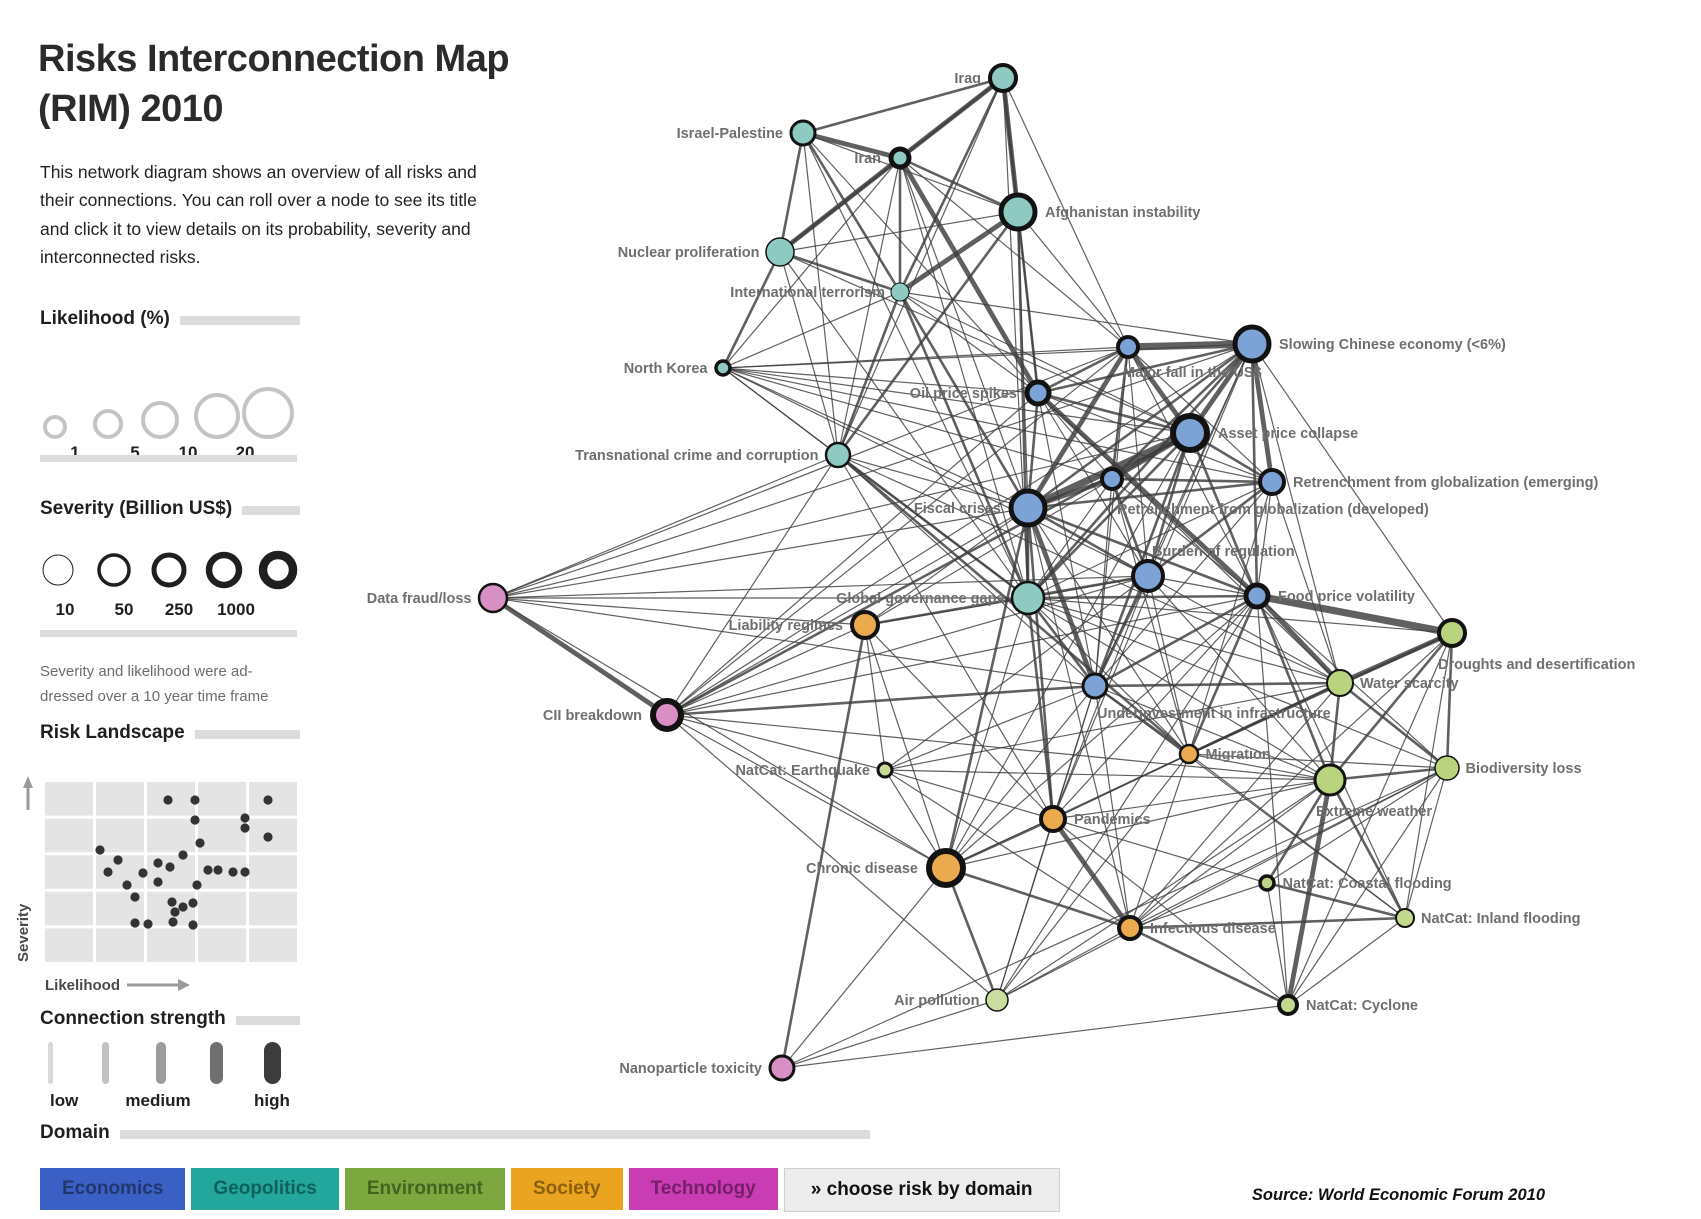  I want to click on risk-landscape-chart: Severity Likelihood, so click(156, 885).